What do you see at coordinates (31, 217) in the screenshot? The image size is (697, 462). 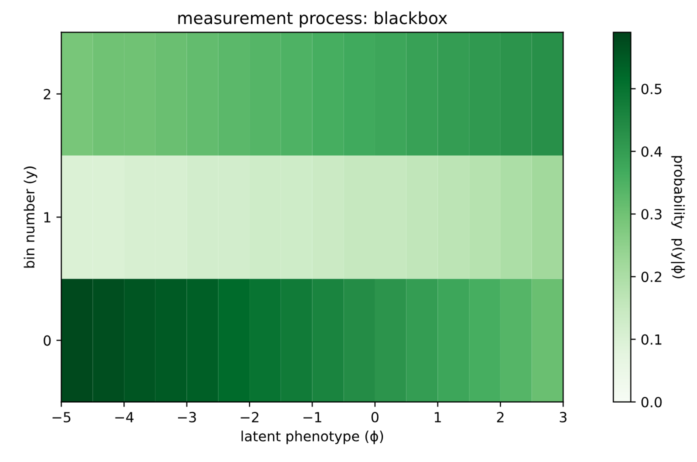 I see `y-axis-title: bin number (y)` at bounding box center [31, 217].